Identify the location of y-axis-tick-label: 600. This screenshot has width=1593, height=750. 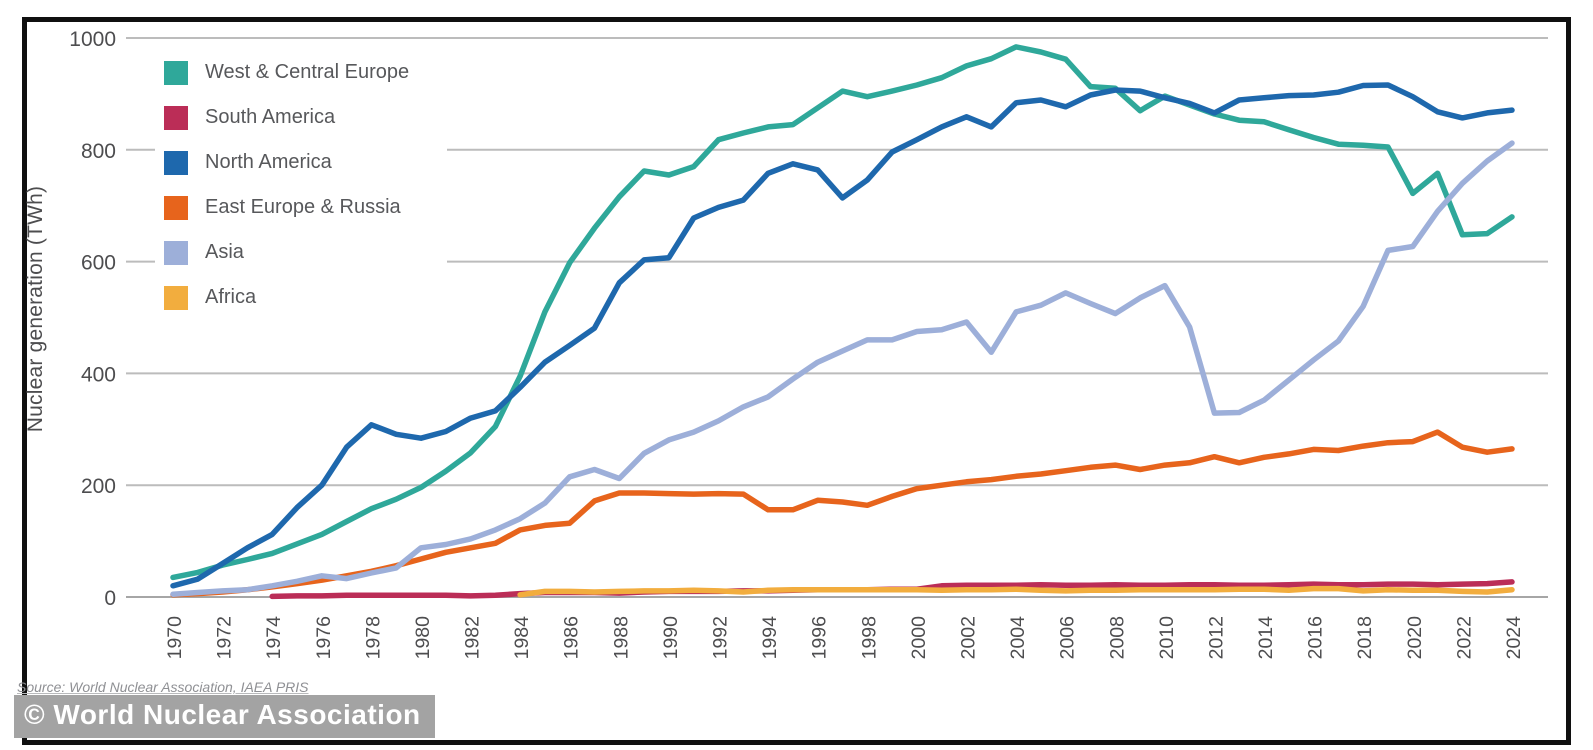
(98, 263).